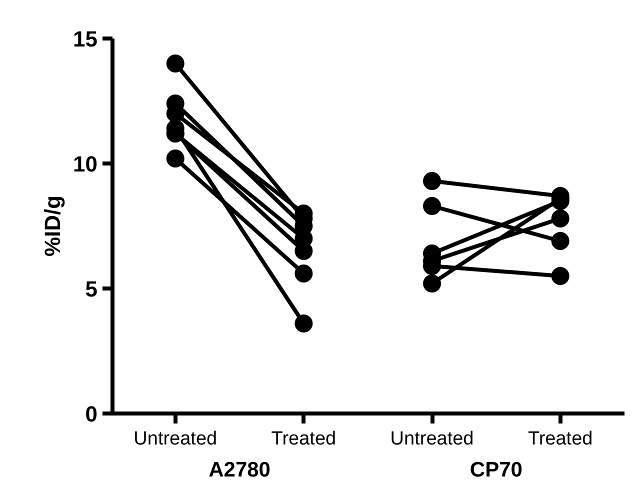 The height and width of the screenshot is (495, 638). I want to click on y-tick-label: 15, so click(85, 39).